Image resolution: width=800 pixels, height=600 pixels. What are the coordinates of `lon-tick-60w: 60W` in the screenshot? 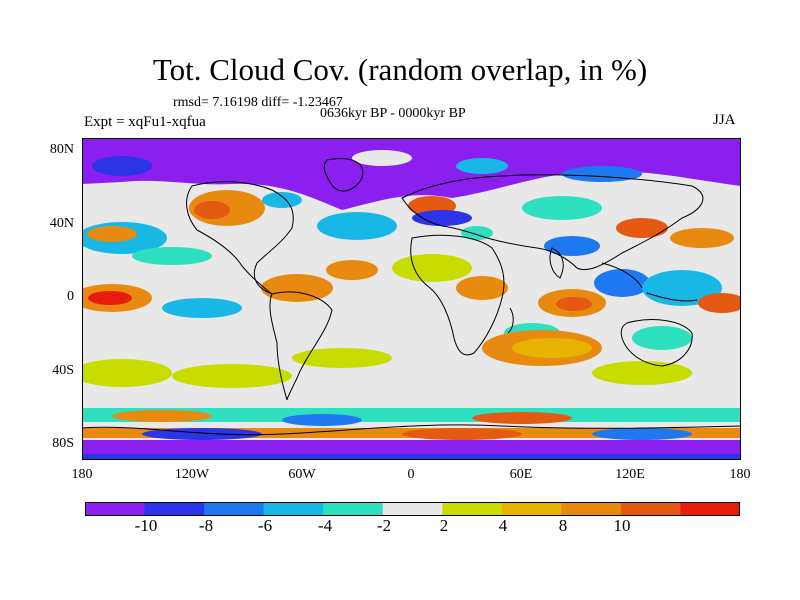 It's located at (302, 474).